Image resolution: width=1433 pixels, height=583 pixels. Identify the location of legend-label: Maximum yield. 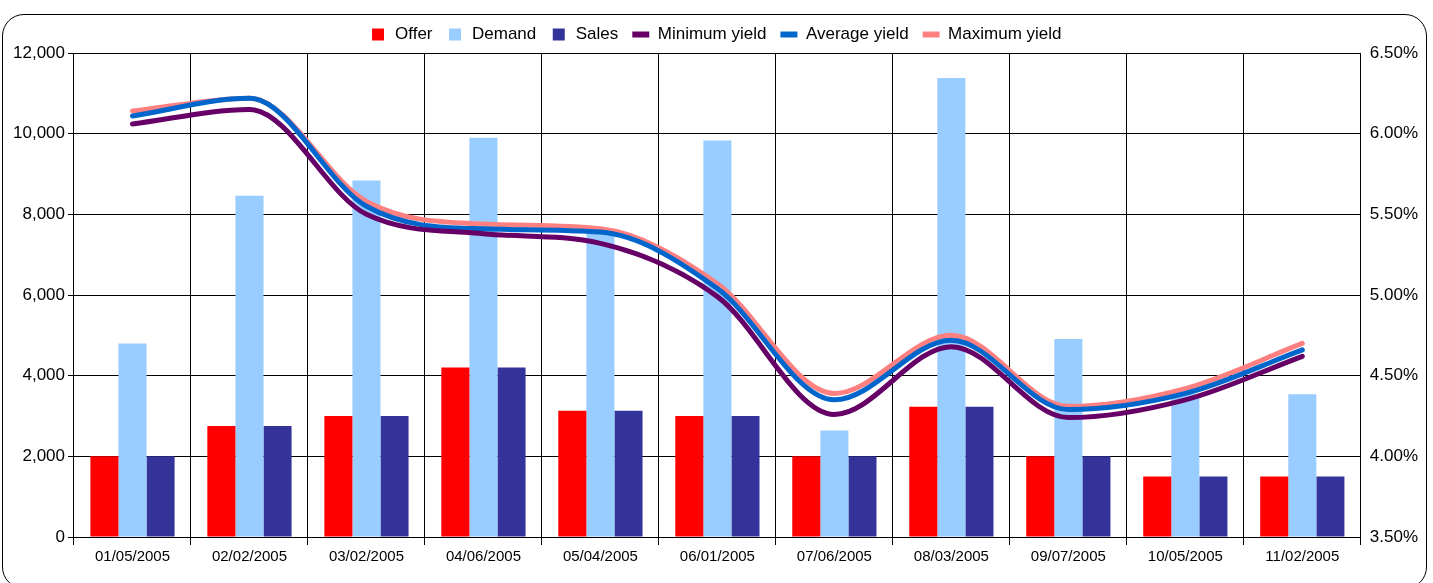
(1005, 34).